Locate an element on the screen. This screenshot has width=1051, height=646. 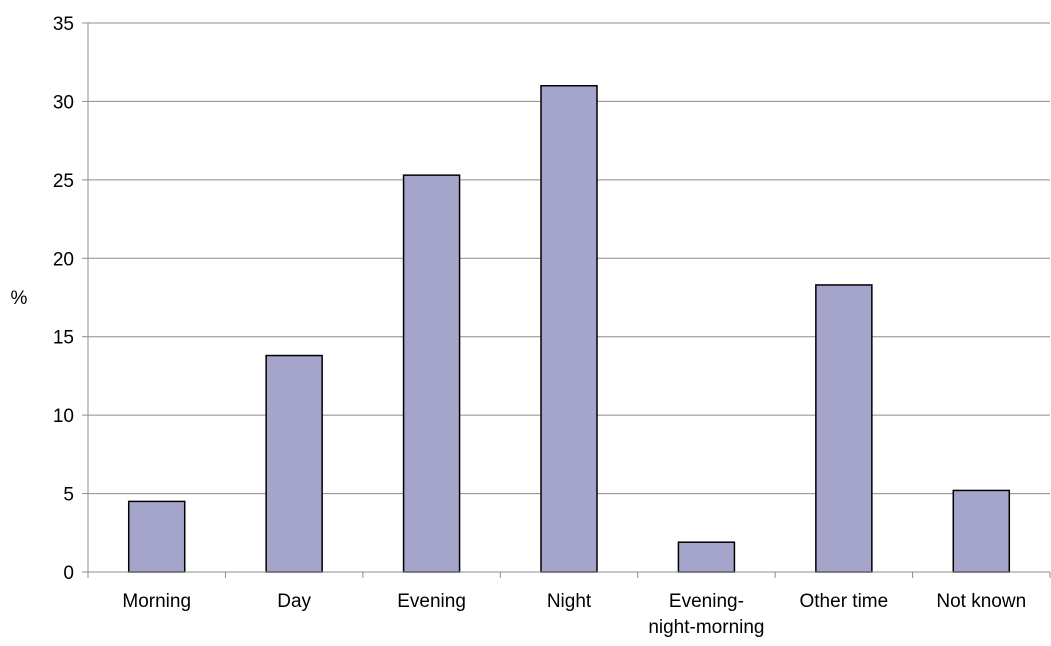
y-tick-label: 20 is located at coordinates (63, 259).